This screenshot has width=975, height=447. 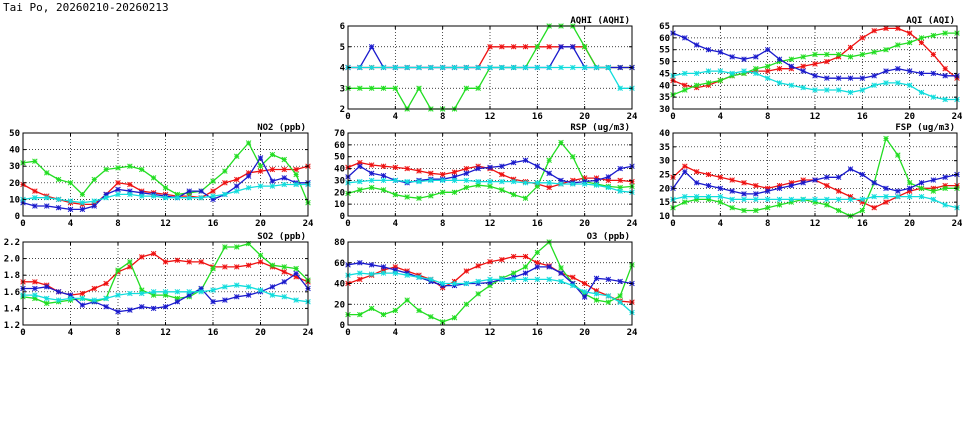 What do you see at coordinates (342, 326) in the screenshot?
I see `o3-ytick-label: 0` at bounding box center [342, 326].